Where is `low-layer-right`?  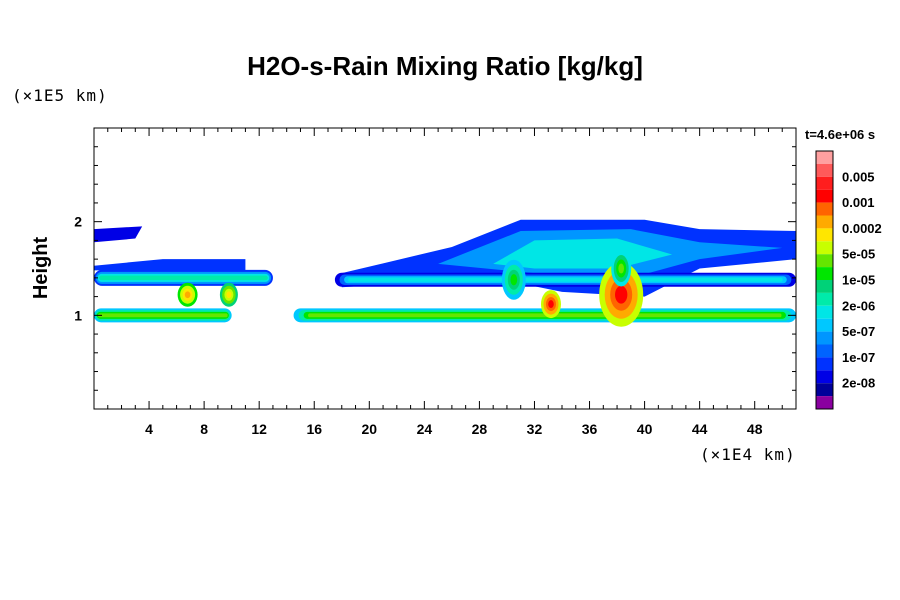
low-layer-right is located at coordinates (544, 315).